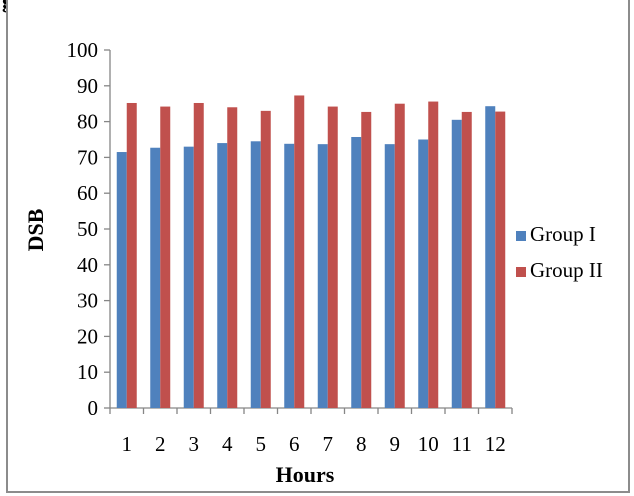 The width and height of the screenshot is (634, 496). What do you see at coordinates (87, 336) in the screenshot?
I see `y-tick-label: 20` at bounding box center [87, 336].